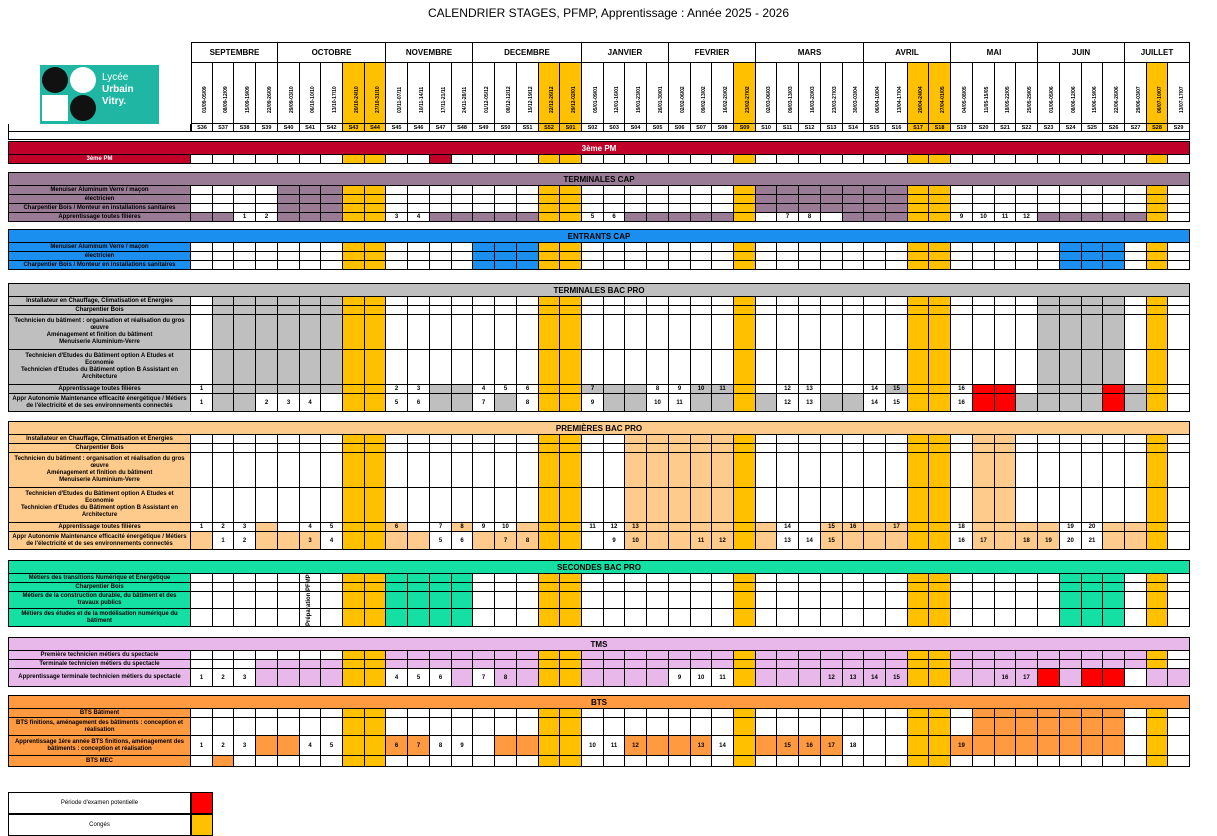  What do you see at coordinates (1157, 93) in the screenshot?
I see `week-date: 06/07-10/07` at bounding box center [1157, 93].